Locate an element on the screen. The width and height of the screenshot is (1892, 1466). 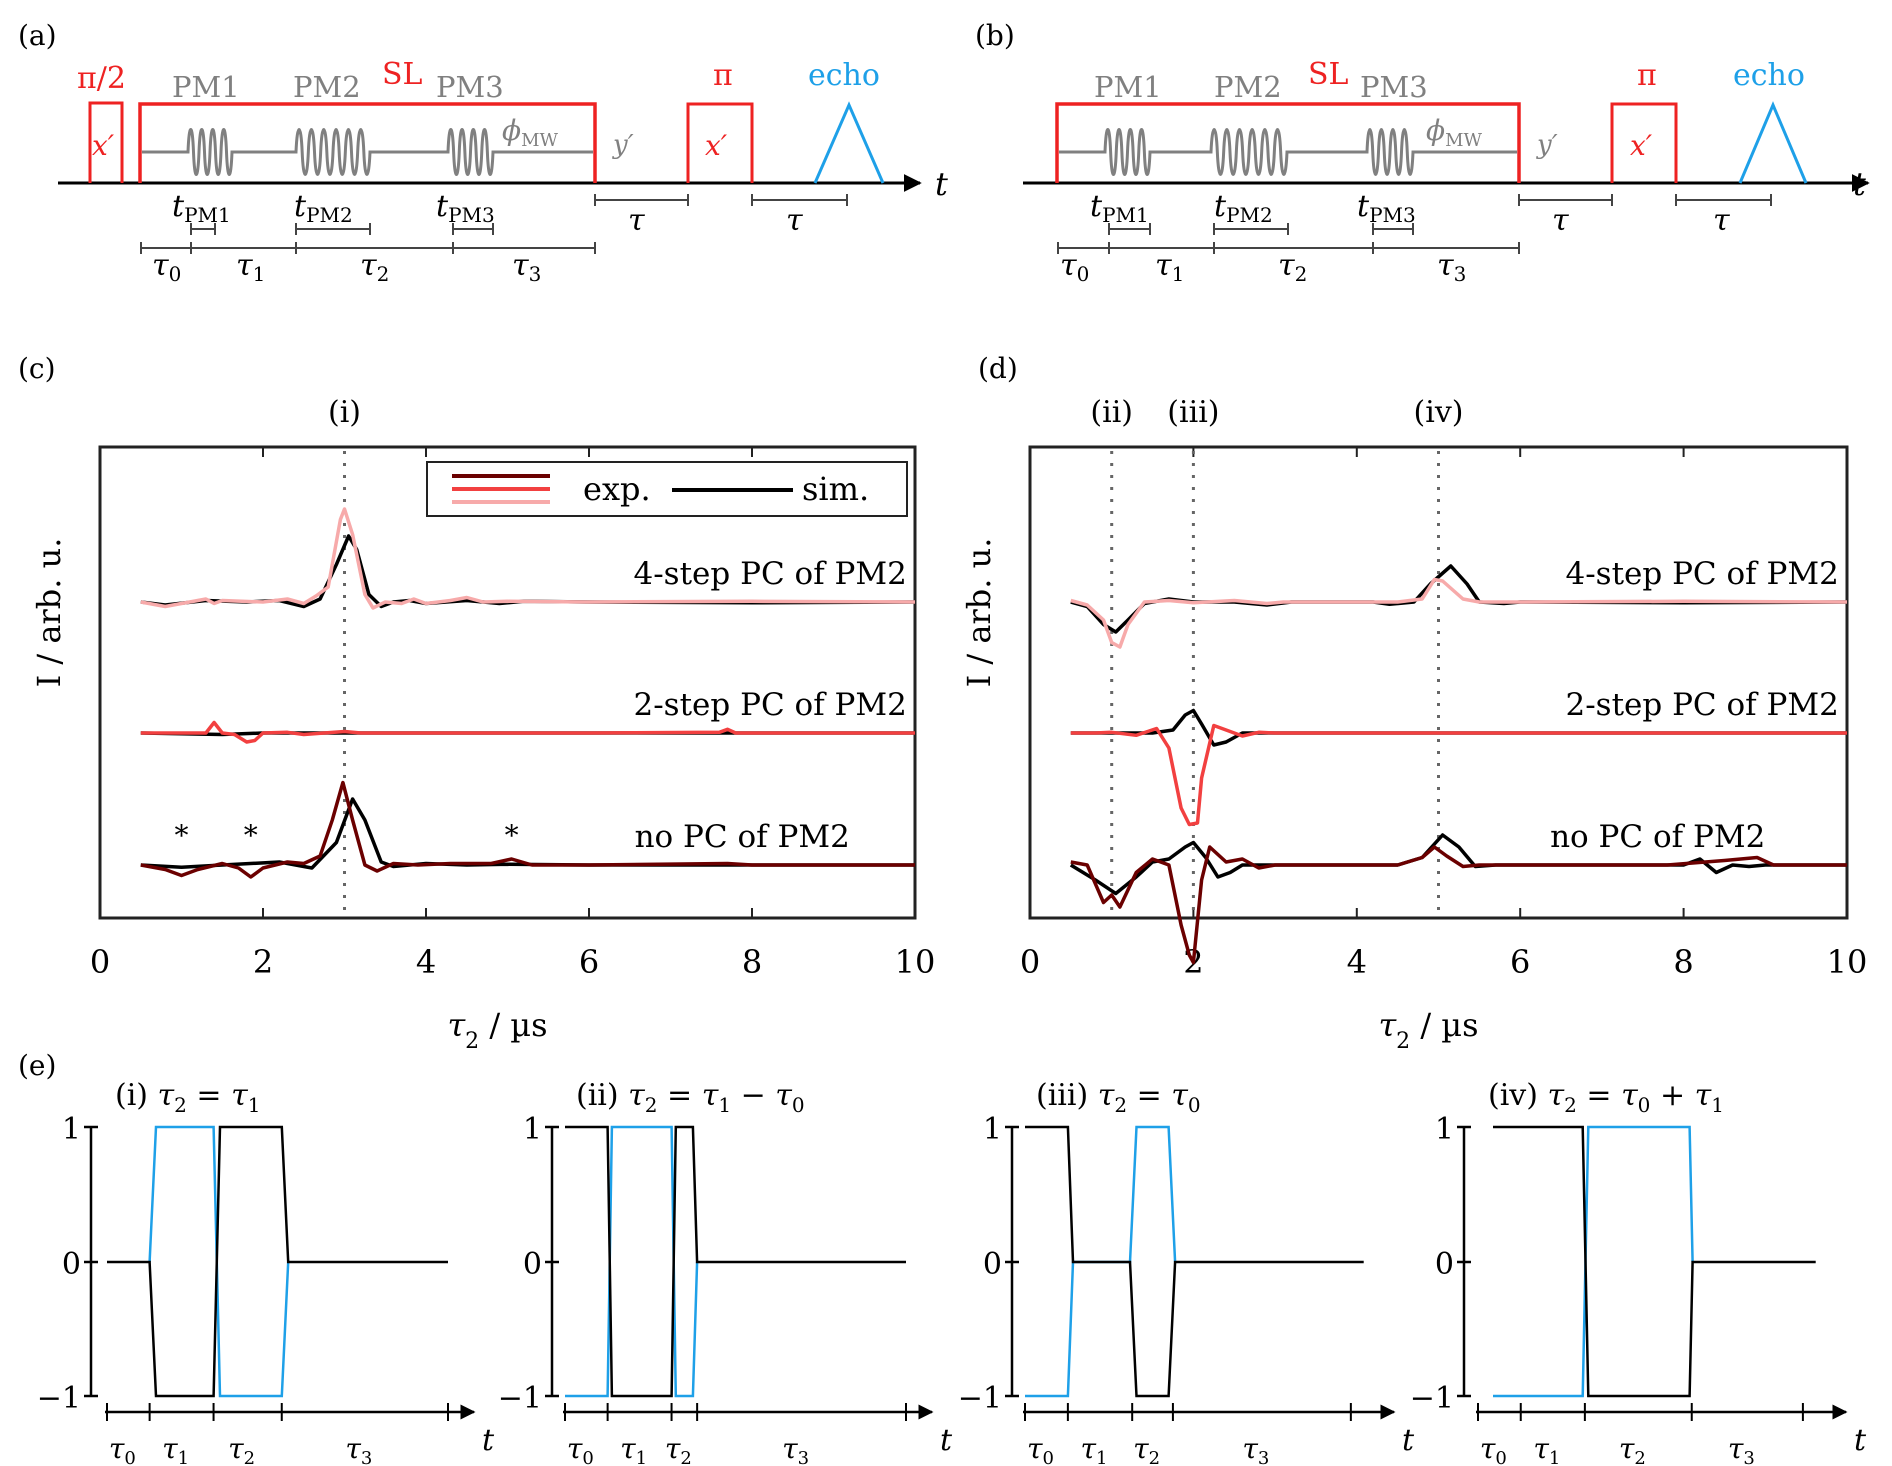
echo-label: echo is located at coordinates (1769, 75).